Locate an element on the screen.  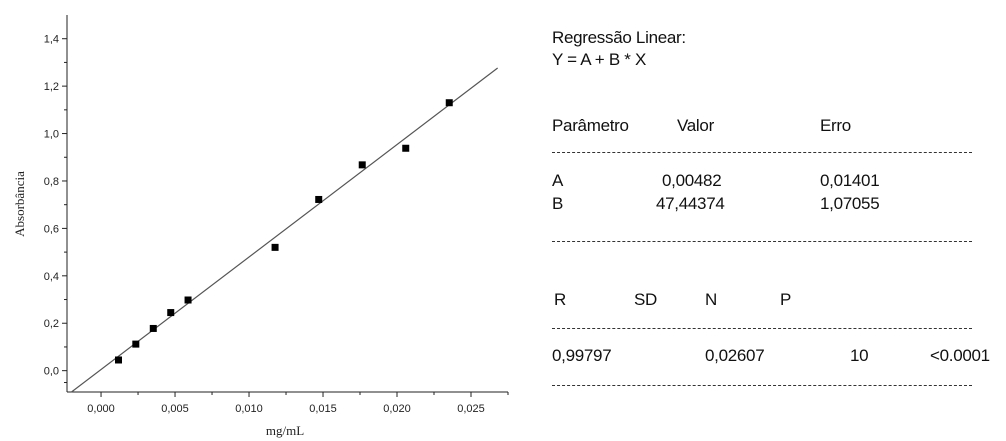
x-tick-label: 0,025 is located at coordinates (471, 409).